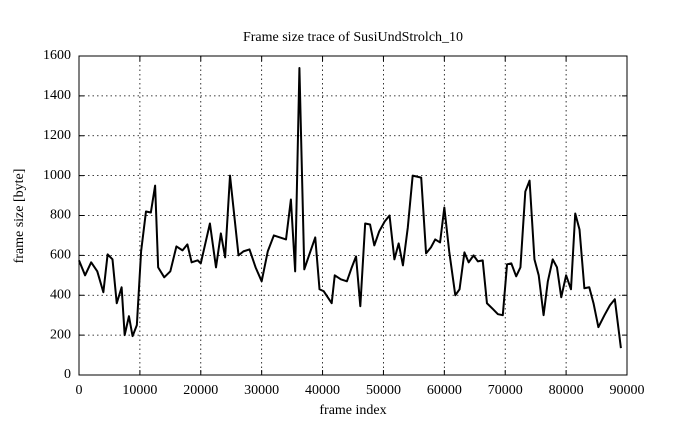 The image size is (695, 429). I want to click on chart-title: Frame size trace of SusiUndStrolch_10, so click(353, 37).